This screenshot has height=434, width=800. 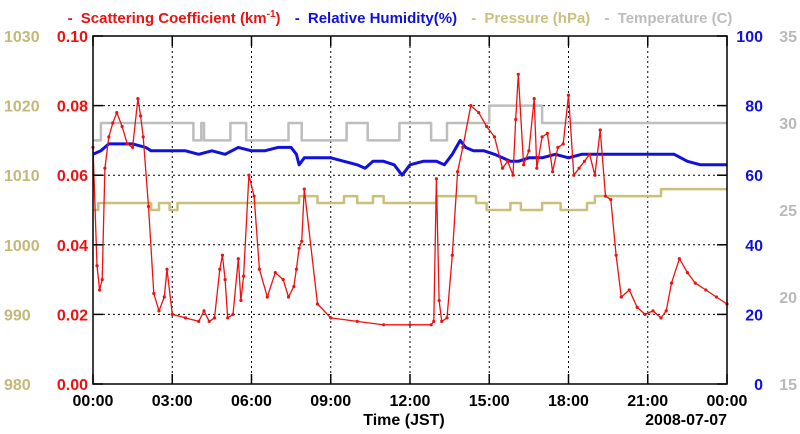 What do you see at coordinates (22, 37) in the screenshot?
I see `pressure-tick-label: 1030` at bounding box center [22, 37].